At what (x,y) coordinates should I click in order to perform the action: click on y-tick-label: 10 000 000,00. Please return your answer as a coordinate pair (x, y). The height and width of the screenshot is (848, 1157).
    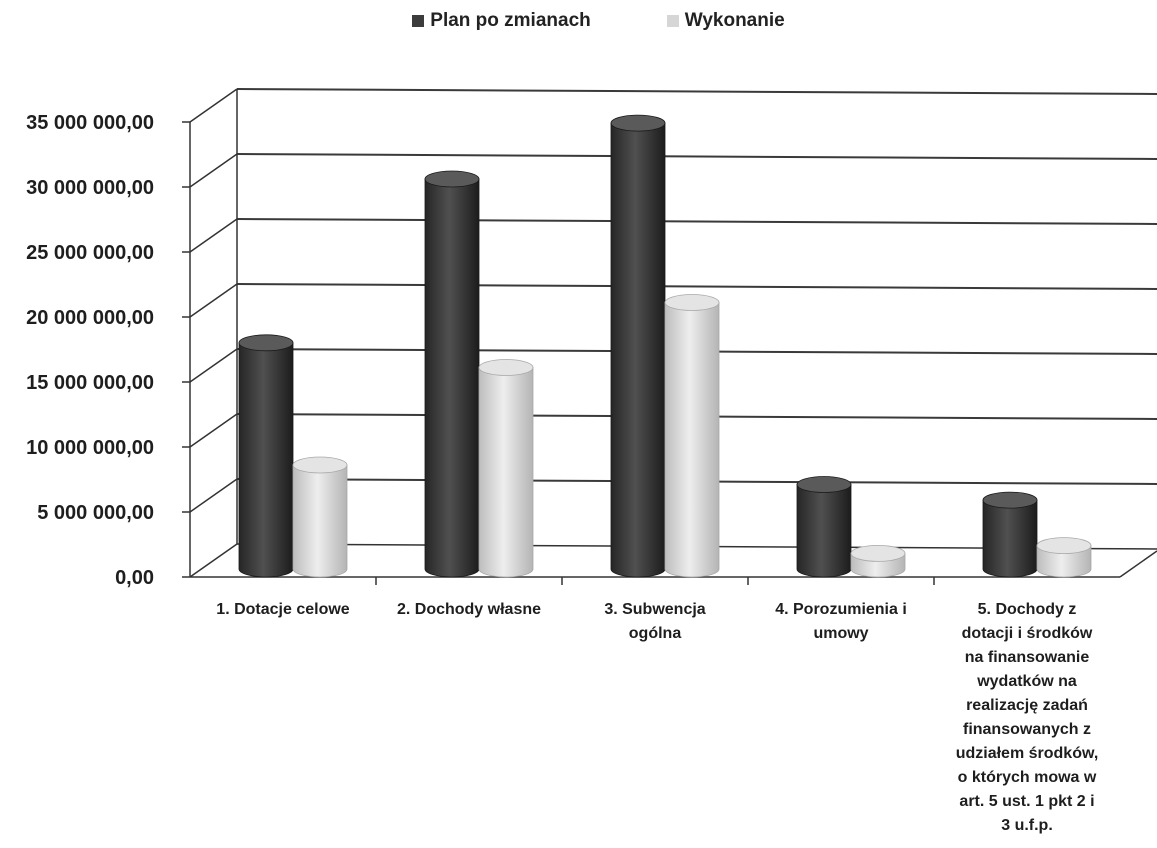
    Looking at the image, I should click on (90, 448).